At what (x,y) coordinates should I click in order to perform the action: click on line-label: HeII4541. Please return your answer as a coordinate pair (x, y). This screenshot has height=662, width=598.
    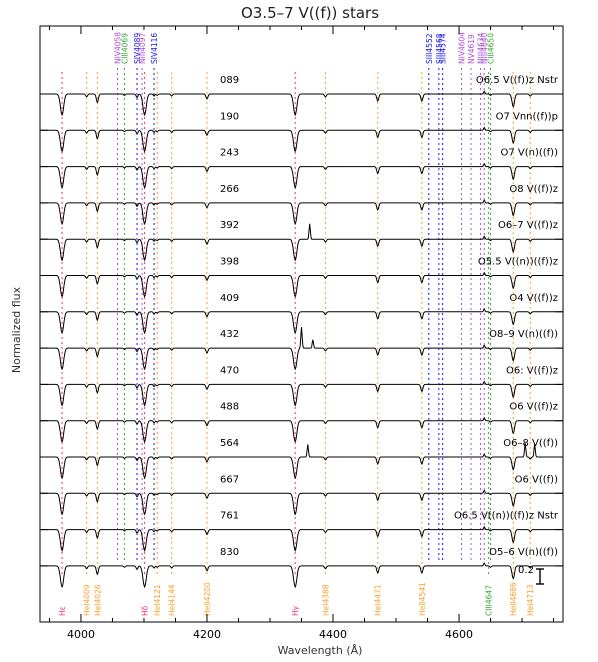
    Looking at the image, I should click on (422, 599).